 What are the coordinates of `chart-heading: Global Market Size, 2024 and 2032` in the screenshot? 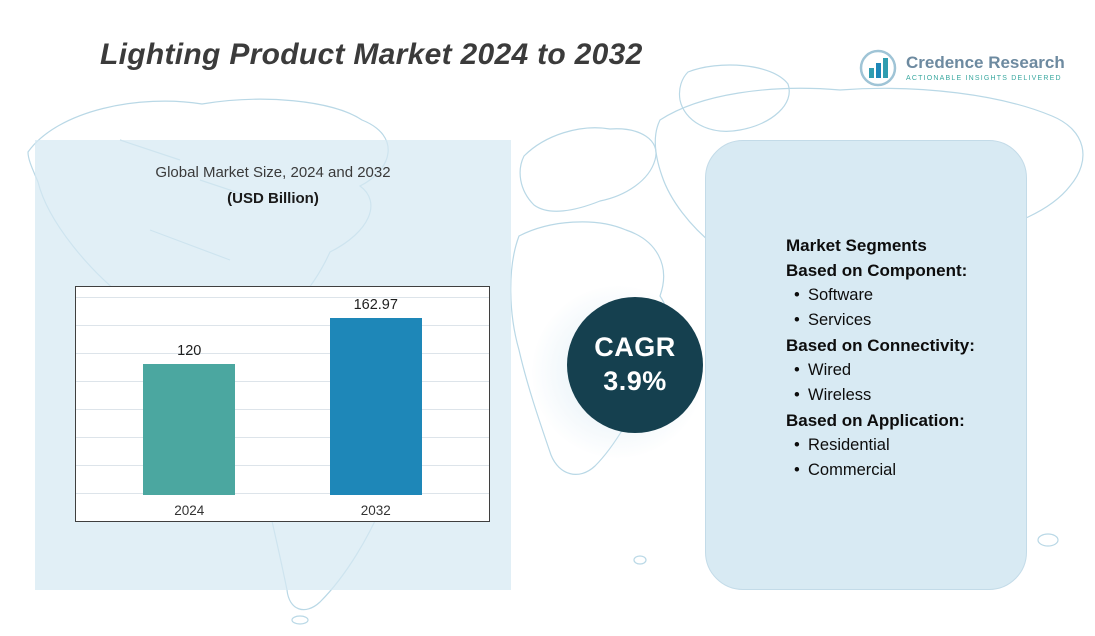 It's located at (273, 172).